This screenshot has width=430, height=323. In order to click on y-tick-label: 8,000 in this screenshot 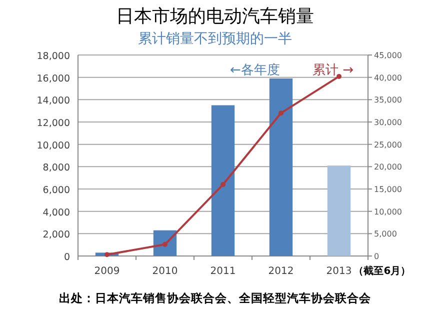, I will do `click(56, 168)`.